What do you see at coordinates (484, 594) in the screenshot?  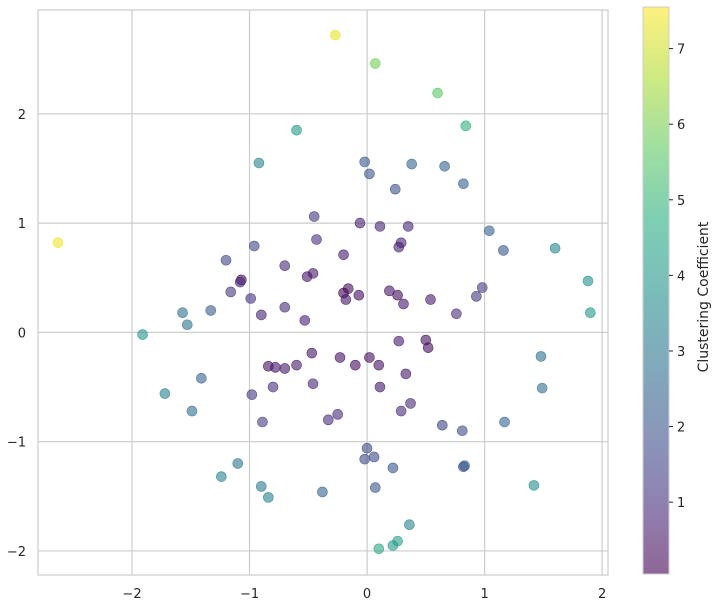 I see `x-tick-label: 1` at bounding box center [484, 594].